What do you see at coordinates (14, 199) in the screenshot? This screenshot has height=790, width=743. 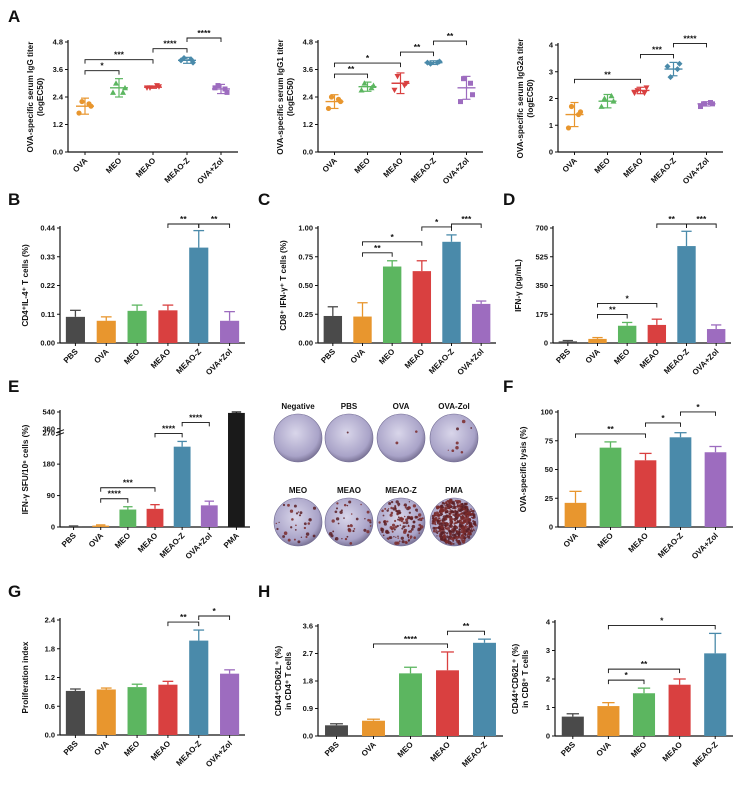 I see `panel-label-B: B` at bounding box center [14, 199].